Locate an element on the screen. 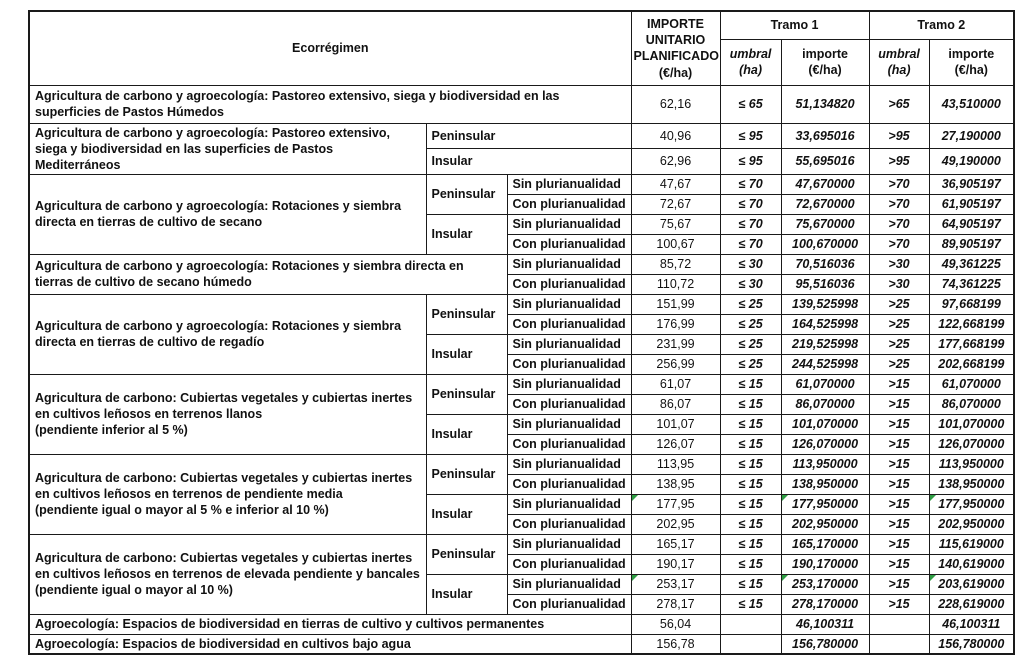 Image resolution: width=1024 pixels, height=655 pixels. importe-cell: 156,780000 is located at coordinates (825, 644).